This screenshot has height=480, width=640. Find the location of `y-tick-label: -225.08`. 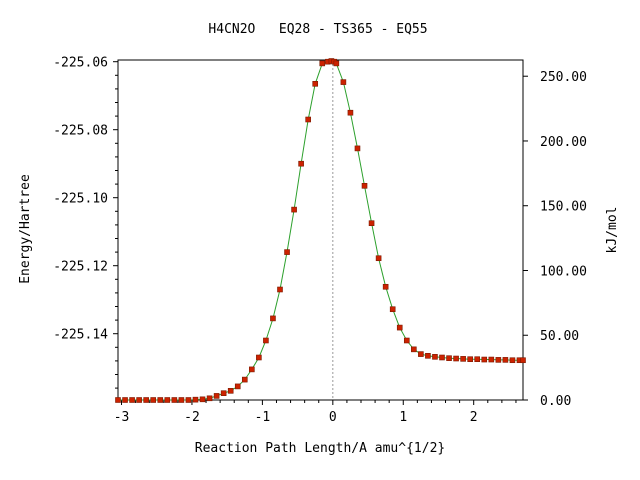

y-tick-label: -225.08 is located at coordinates (80, 131).